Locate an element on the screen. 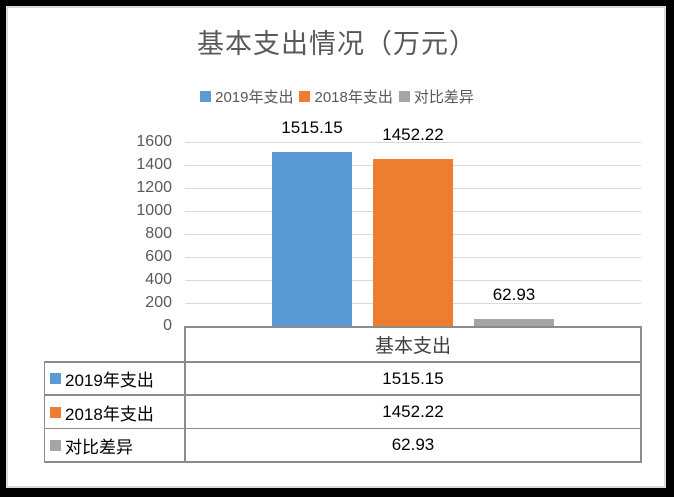 This screenshot has width=674, height=497. row-label: 对比差异 is located at coordinates (99, 447).